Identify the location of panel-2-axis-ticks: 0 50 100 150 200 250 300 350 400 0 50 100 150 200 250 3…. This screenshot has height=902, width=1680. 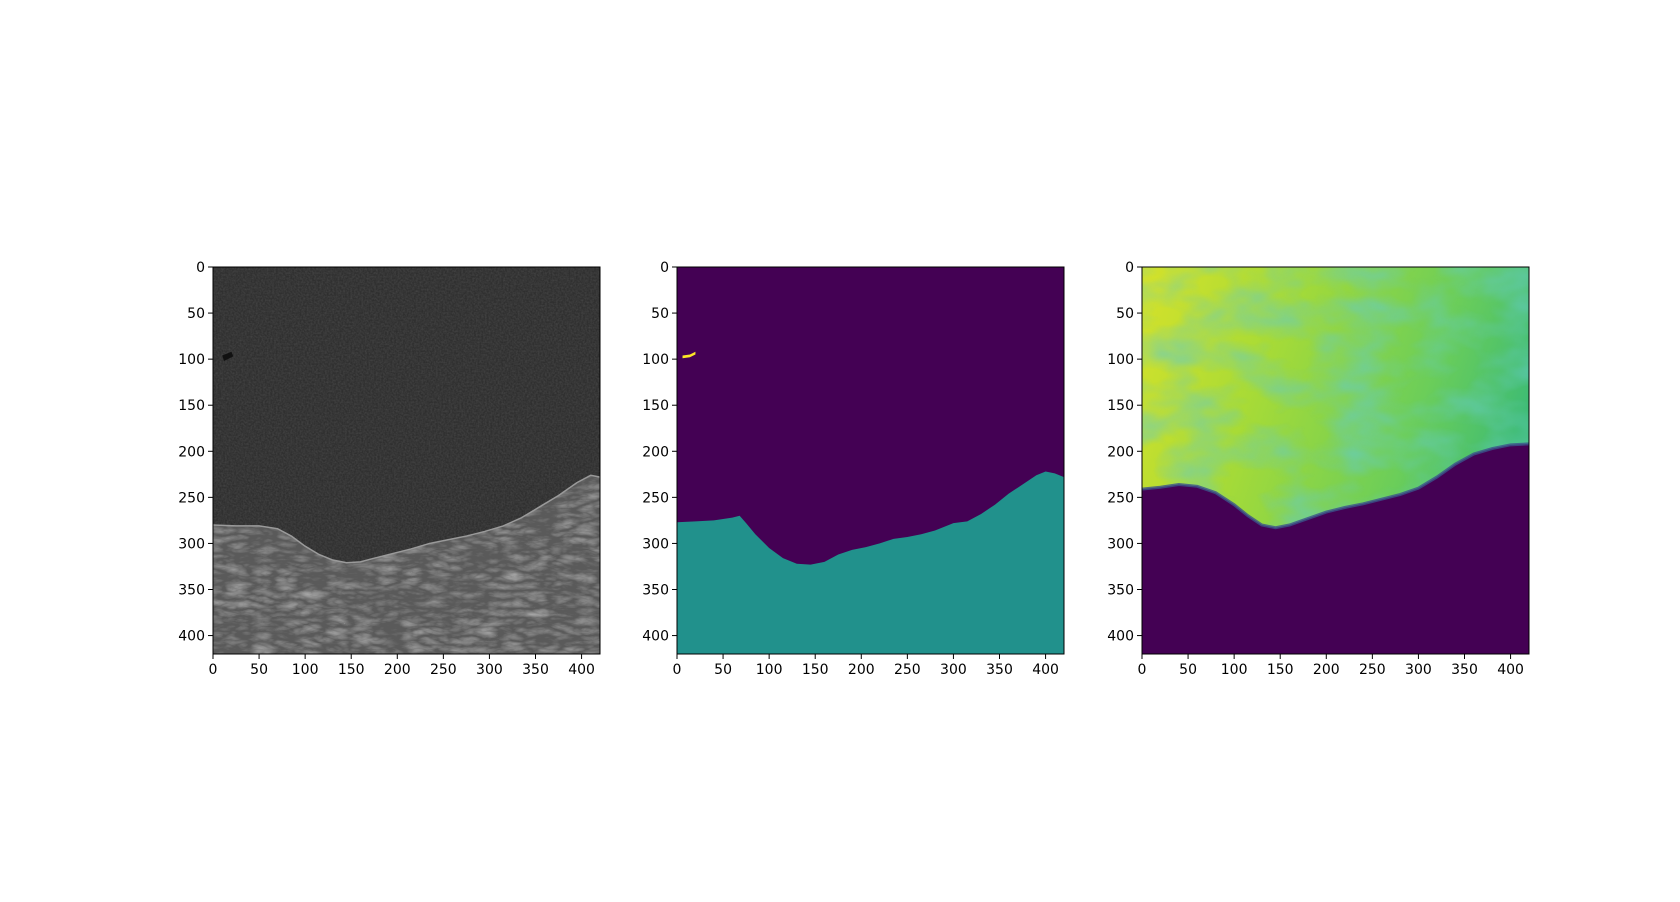
(853, 469).